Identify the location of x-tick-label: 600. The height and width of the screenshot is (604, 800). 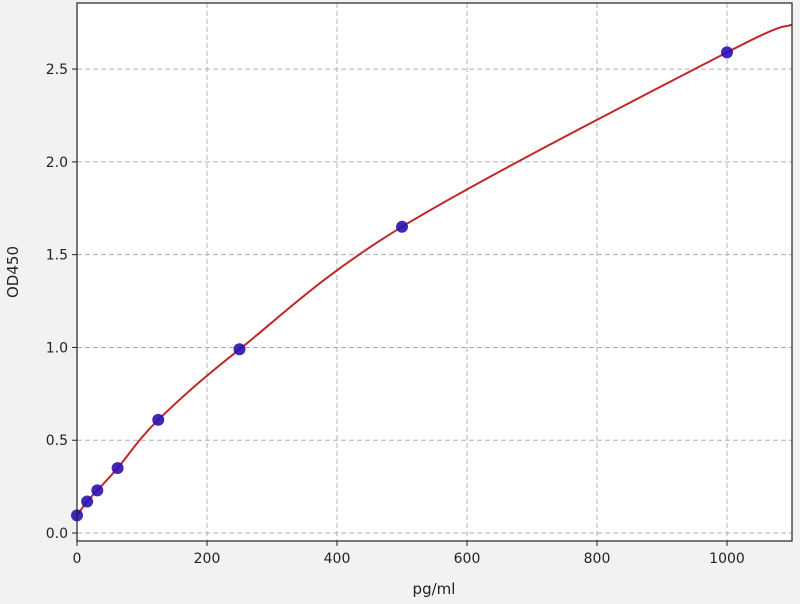
(467, 559).